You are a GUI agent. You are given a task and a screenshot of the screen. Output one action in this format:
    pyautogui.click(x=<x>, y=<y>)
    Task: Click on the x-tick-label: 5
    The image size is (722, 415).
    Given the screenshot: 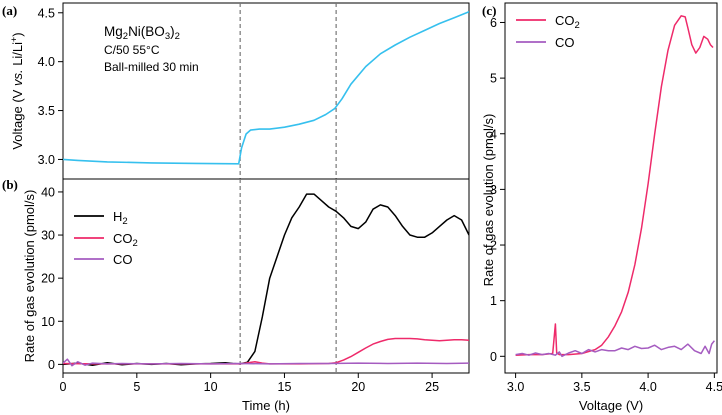 What is the action you would take?
    pyautogui.click(x=136, y=387)
    